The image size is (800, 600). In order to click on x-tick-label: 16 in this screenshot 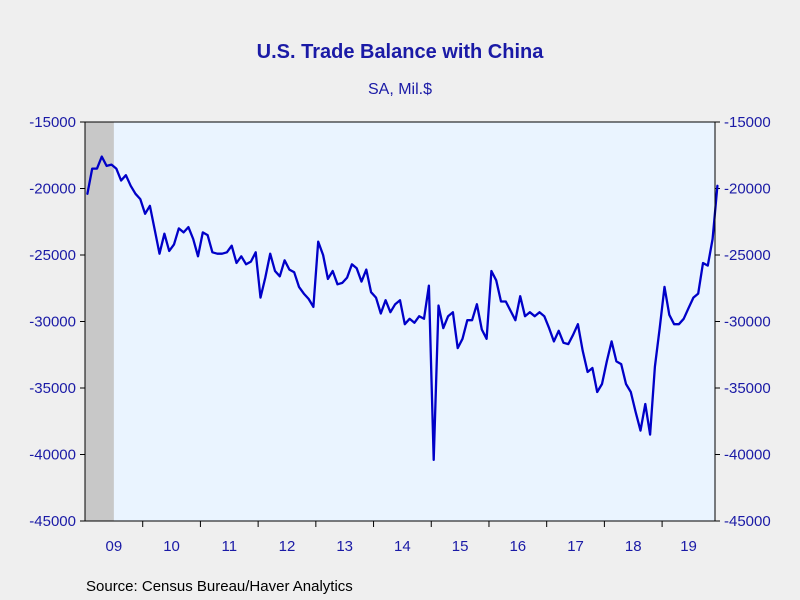, I will do `click(517, 546)`.